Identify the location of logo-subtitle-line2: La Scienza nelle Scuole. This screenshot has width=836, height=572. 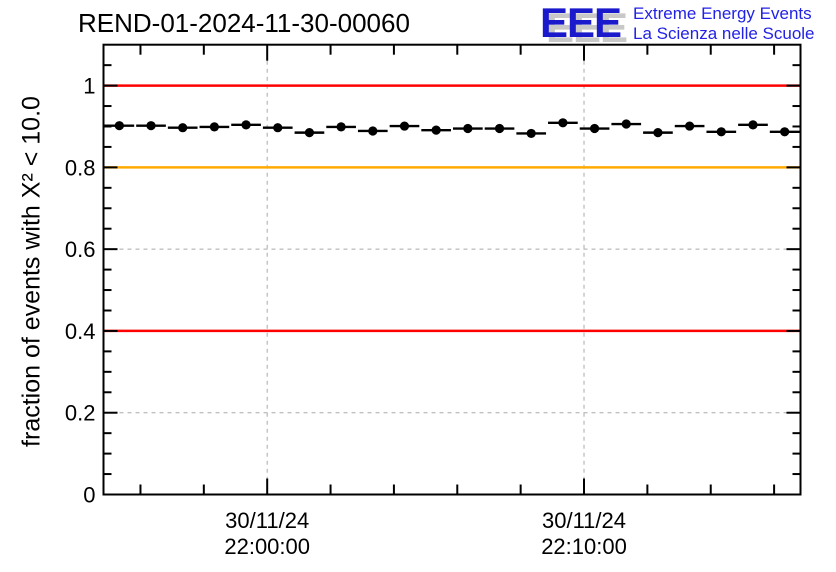
(724, 33).